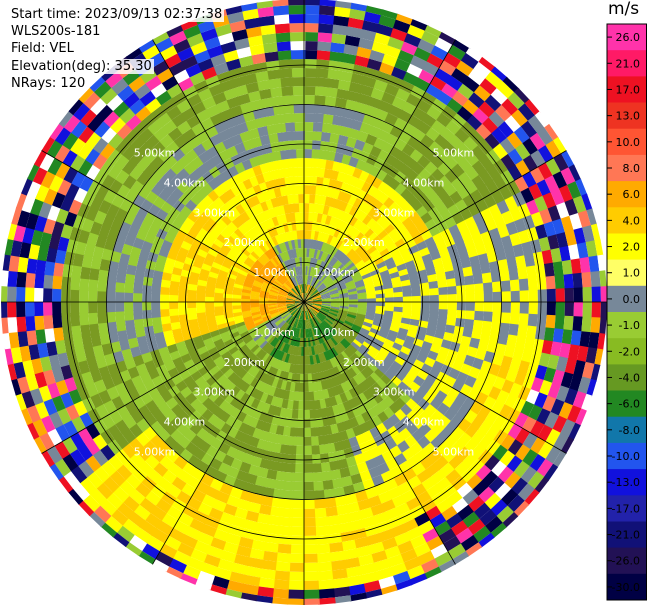 The height and width of the screenshot is (611, 647). I want to click on azimuth-spoke, so click(435, 226).